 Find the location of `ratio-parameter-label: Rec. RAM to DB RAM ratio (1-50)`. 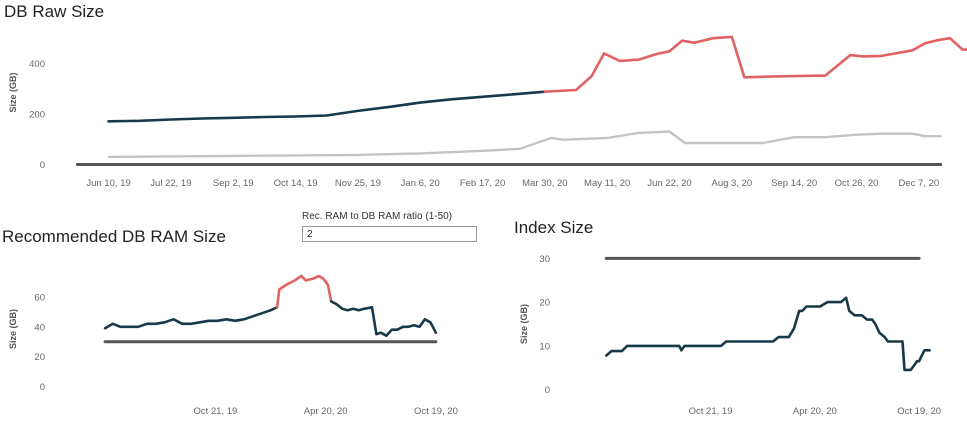

ratio-parameter-label: Rec. RAM to DB RAM ratio (1-50) is located at coordinates (377, 216).